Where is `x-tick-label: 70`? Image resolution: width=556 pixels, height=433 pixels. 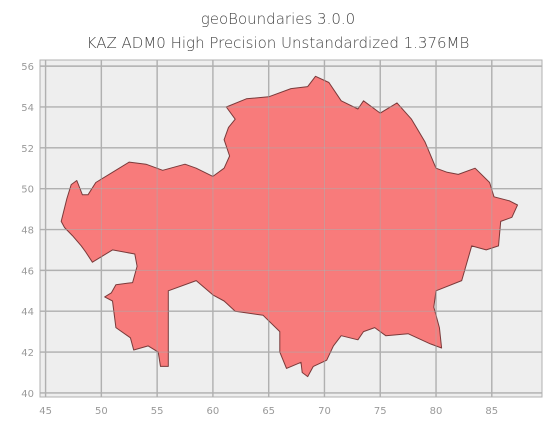 x-tick-label: 70 is located at coordinates (324, 411).